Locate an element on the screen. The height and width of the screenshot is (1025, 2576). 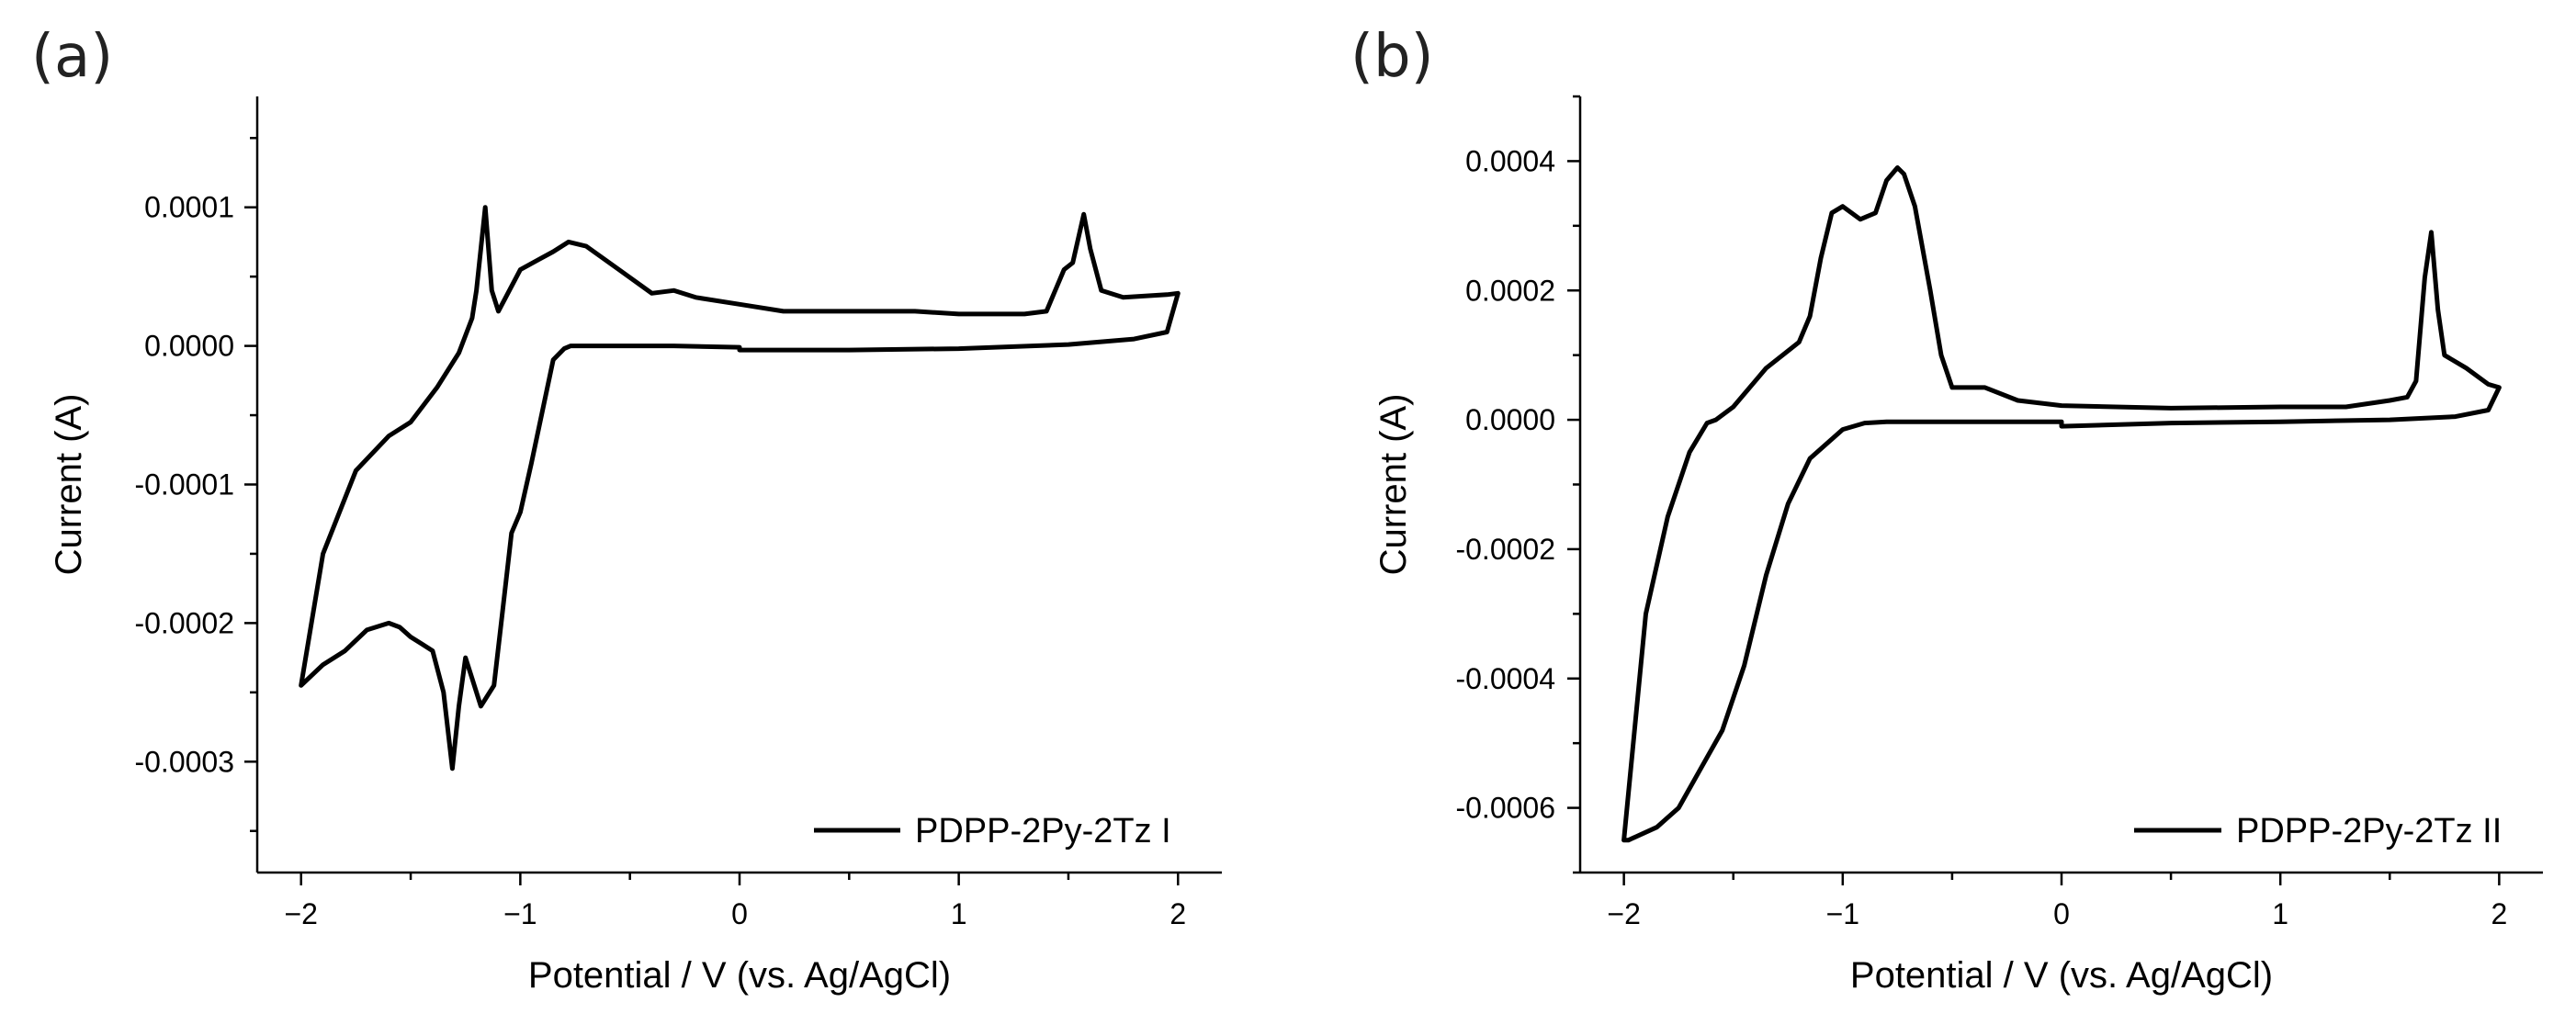
panel-a-x-tick-label: −2 is located at coordinates (300, 913).